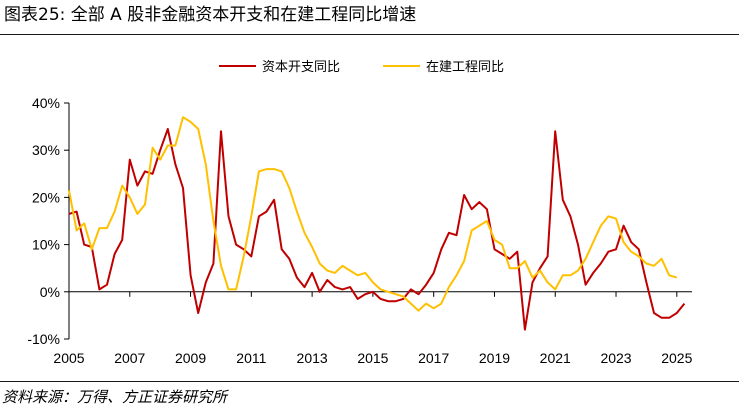 Image resolution: width=739 pixels, height=412 pixels. Describe the element at coordinates (46, 150) in the screenshot. I see `y-tick-label: 30%` at that location.